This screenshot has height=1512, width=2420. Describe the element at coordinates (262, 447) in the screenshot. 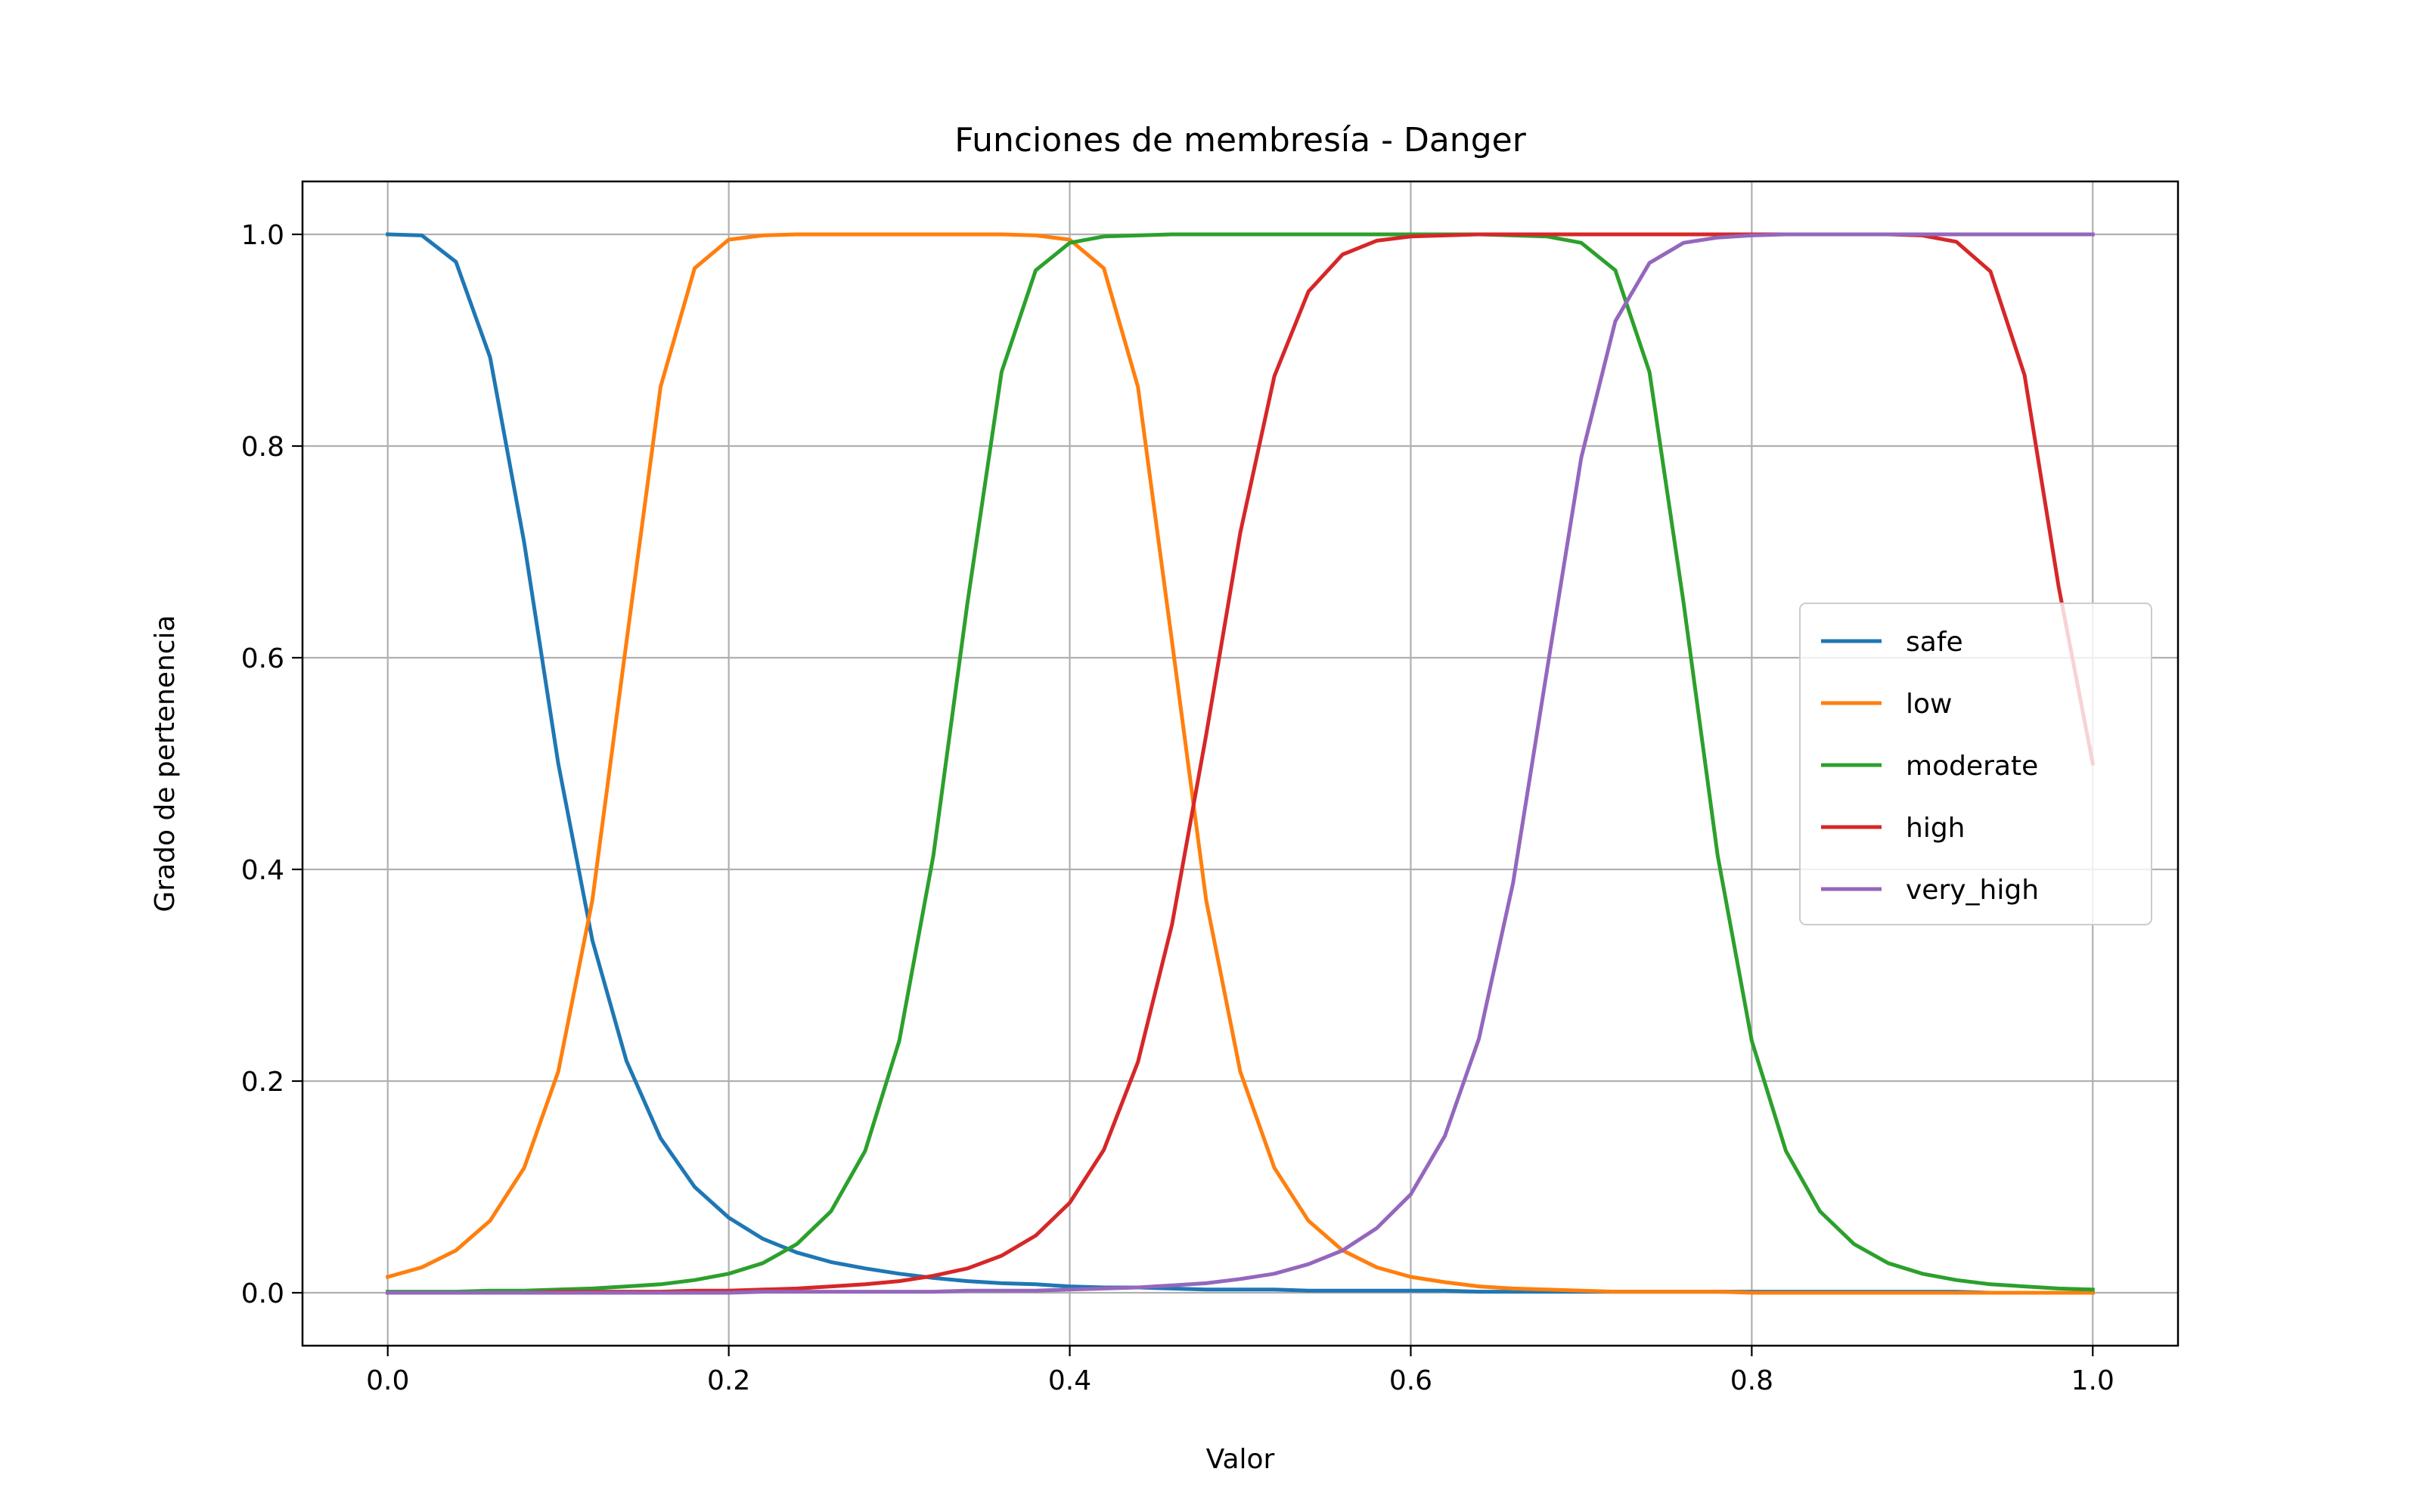

I see `y-tick-label: 0.8` at that location.